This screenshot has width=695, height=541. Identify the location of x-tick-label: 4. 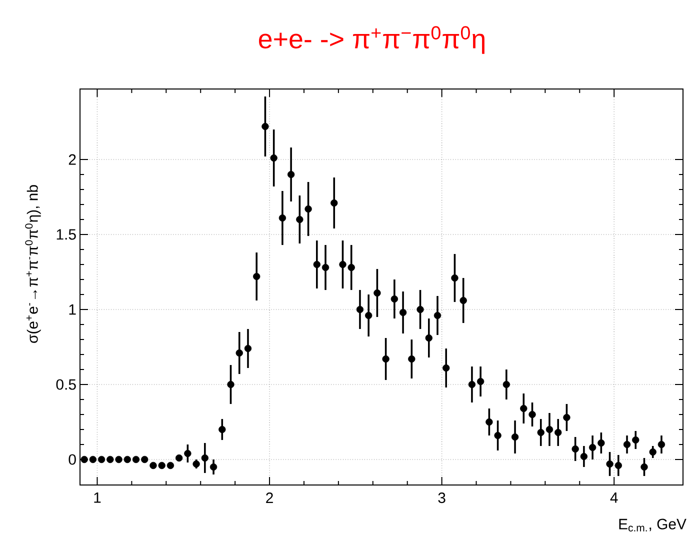
(614, 497).